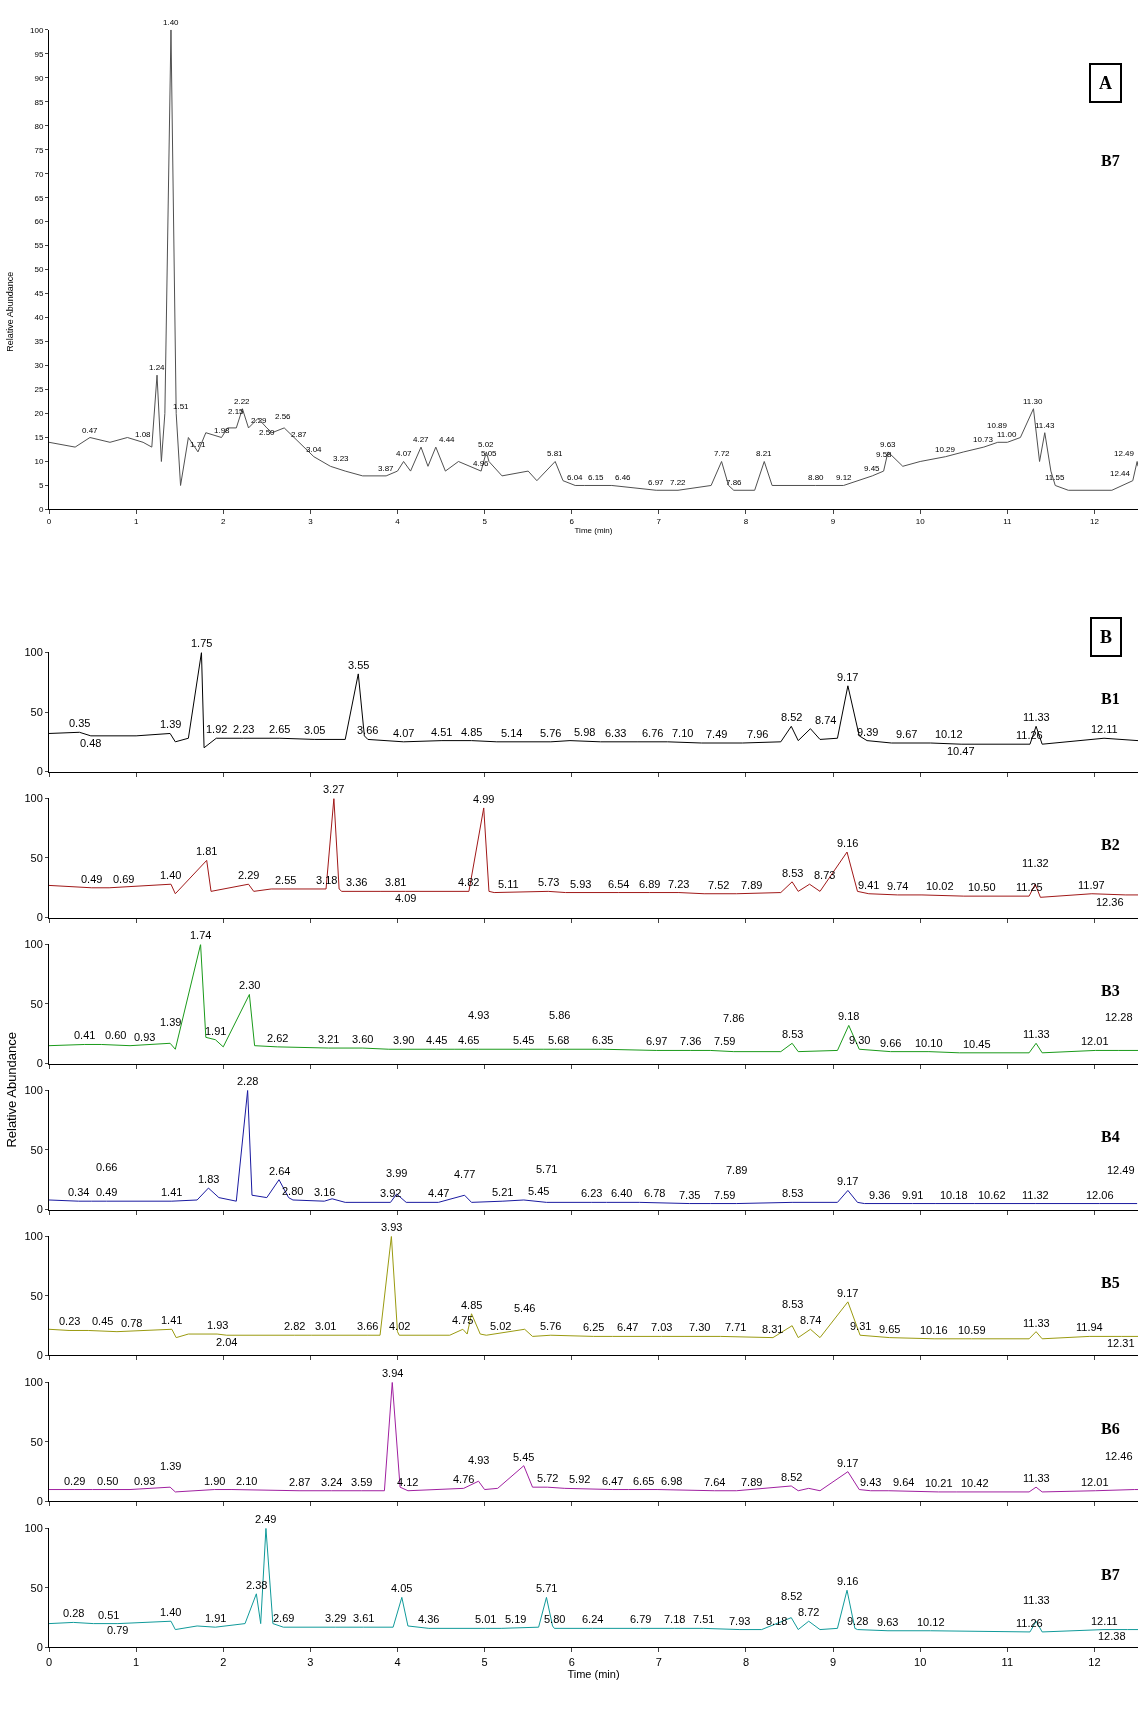  I want to click on x-tick-label: 1, so click(136, 522).